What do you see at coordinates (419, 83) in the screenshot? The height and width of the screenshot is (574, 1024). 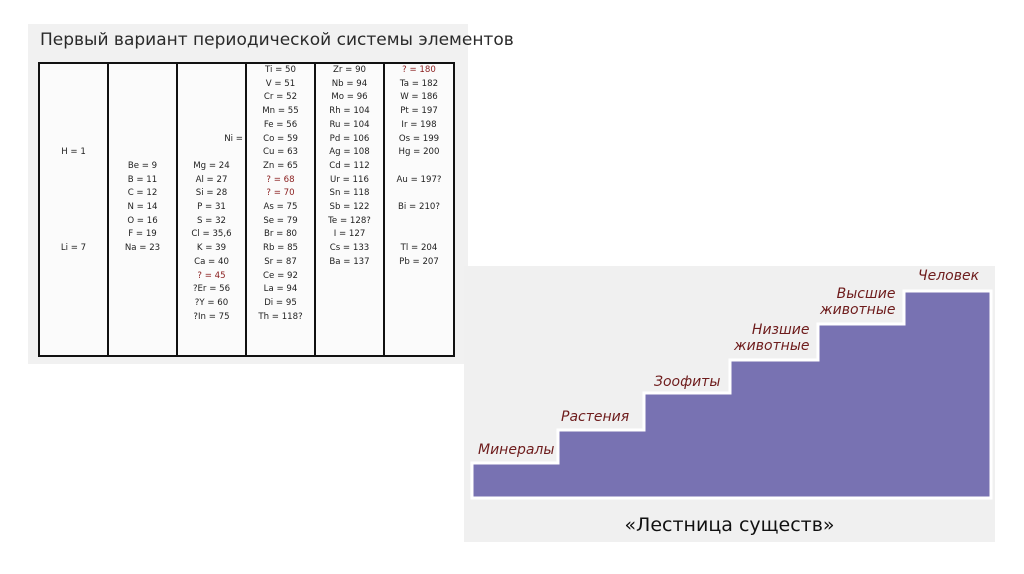 I see `element-cell: Ta = 182` at bounding box center [419, 83].